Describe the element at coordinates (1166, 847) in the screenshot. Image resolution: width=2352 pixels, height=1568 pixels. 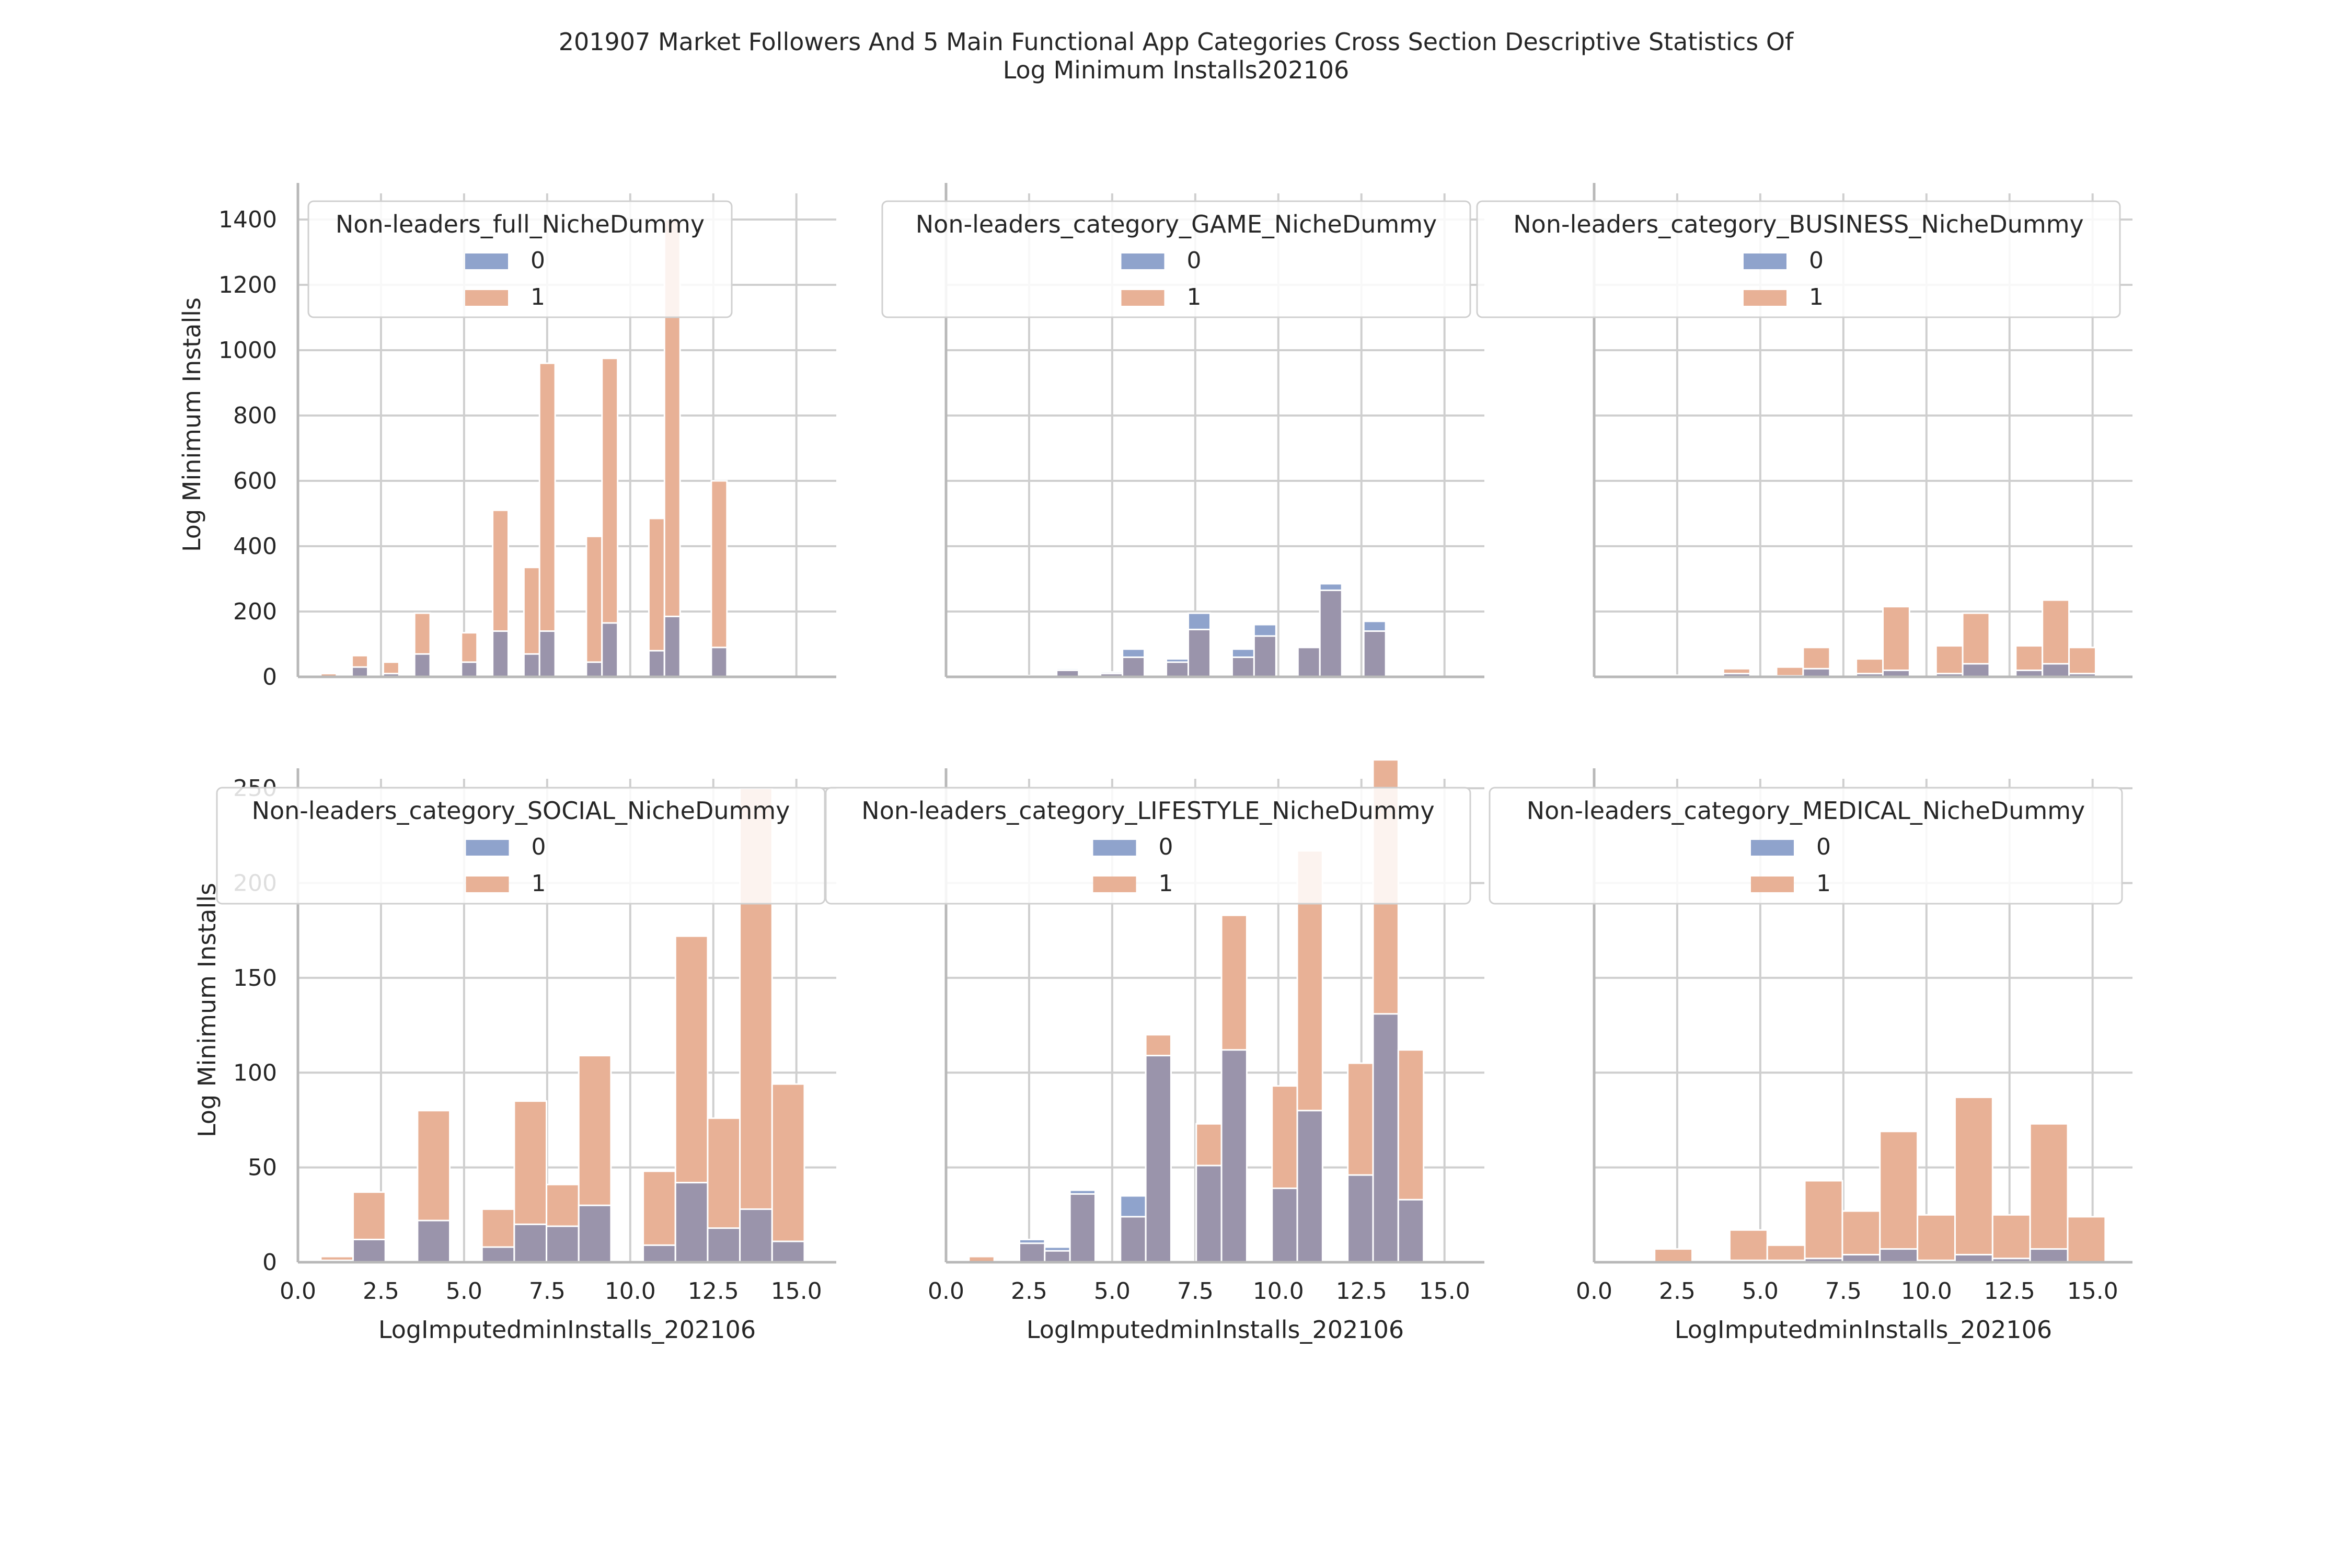
I see `panel-5-legend-label-0: 0` at that location.